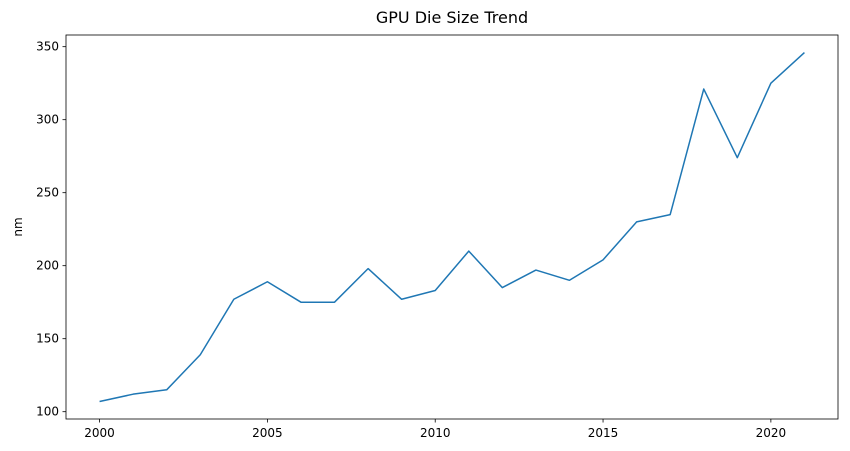  Describe the element at coordinates (47, 193) in the screenshot. I see `y-tick-label: 250` at that location.